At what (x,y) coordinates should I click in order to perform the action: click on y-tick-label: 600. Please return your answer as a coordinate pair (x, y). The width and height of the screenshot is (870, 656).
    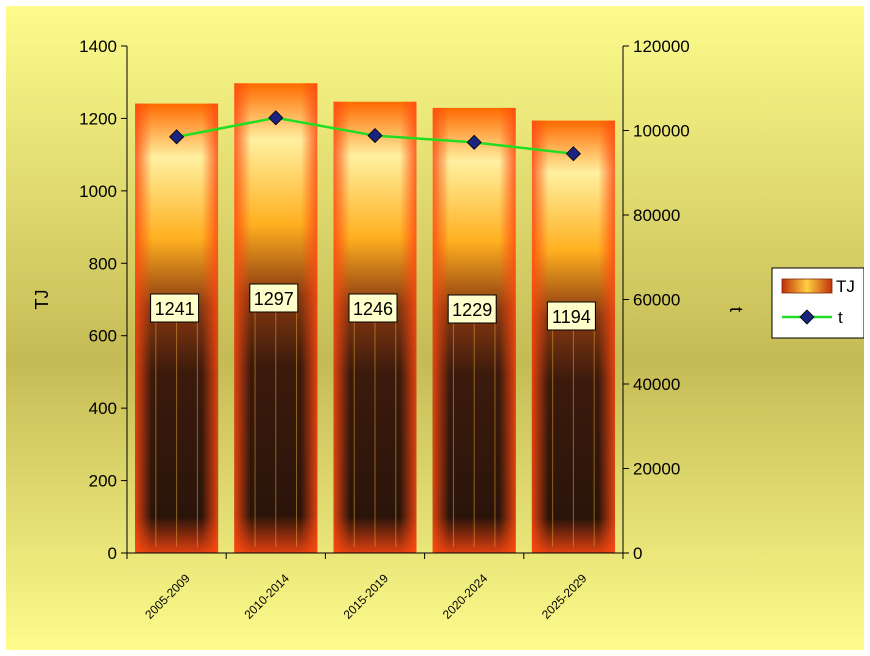
    Looking at the image, I should click on (103, 336).